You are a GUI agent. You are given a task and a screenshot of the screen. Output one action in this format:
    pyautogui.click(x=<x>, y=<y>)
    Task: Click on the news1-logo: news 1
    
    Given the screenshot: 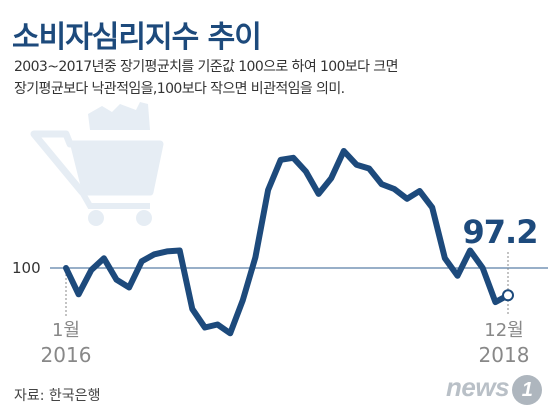 What is the action you would take?
    pyautogui.click(x=494, y=388)
    